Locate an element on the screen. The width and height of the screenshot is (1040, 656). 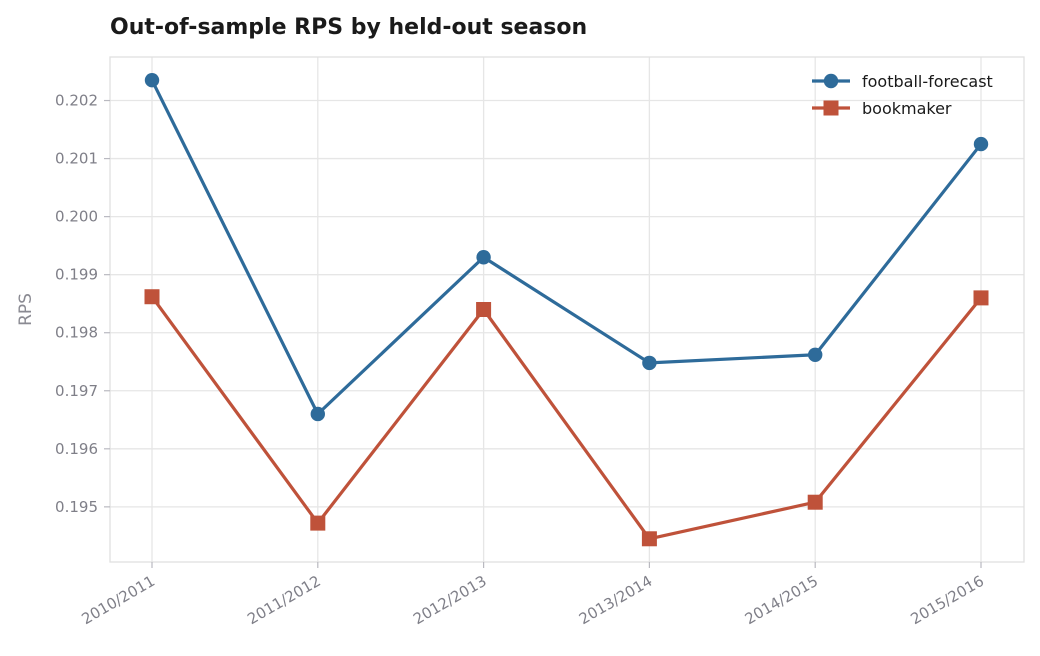
y-axis-label: RPS is located at coordinates (26, 309).